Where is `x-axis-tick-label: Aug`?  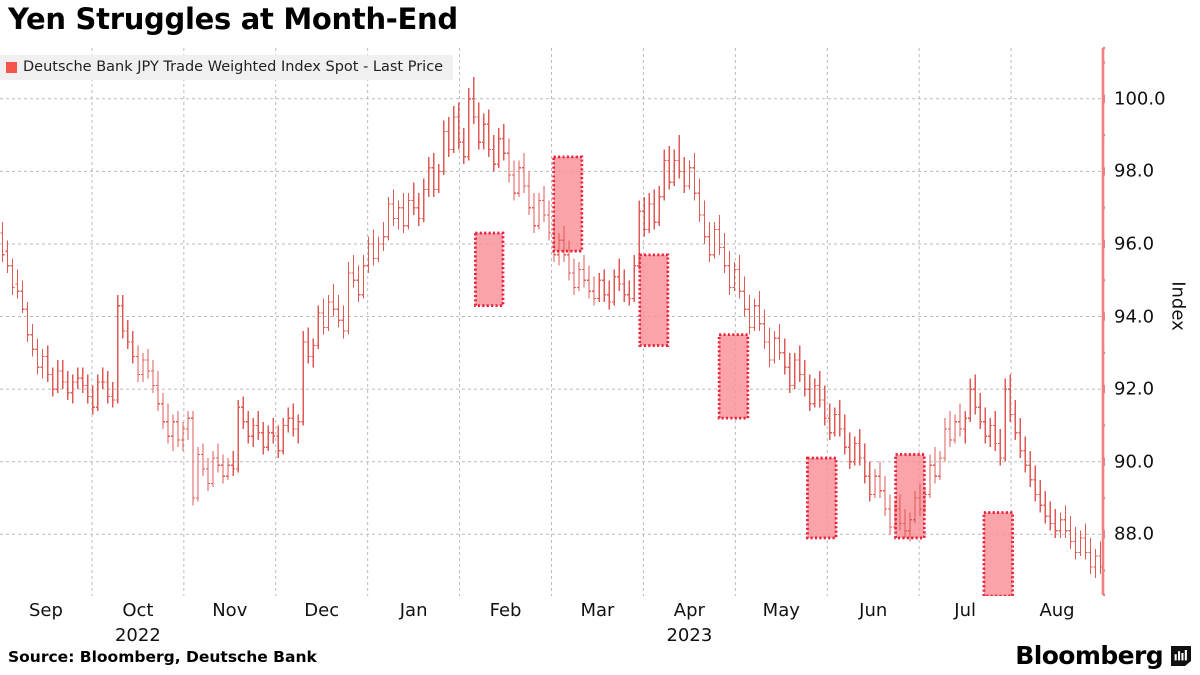
x-axis-tick-label: Aug is located at coordinates (1057, 610).